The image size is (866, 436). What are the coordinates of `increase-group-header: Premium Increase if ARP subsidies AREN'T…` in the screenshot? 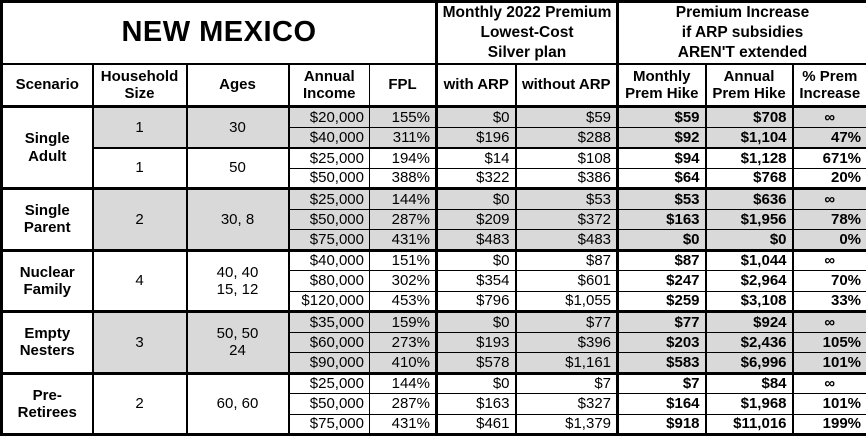 It's located at (742, 33).